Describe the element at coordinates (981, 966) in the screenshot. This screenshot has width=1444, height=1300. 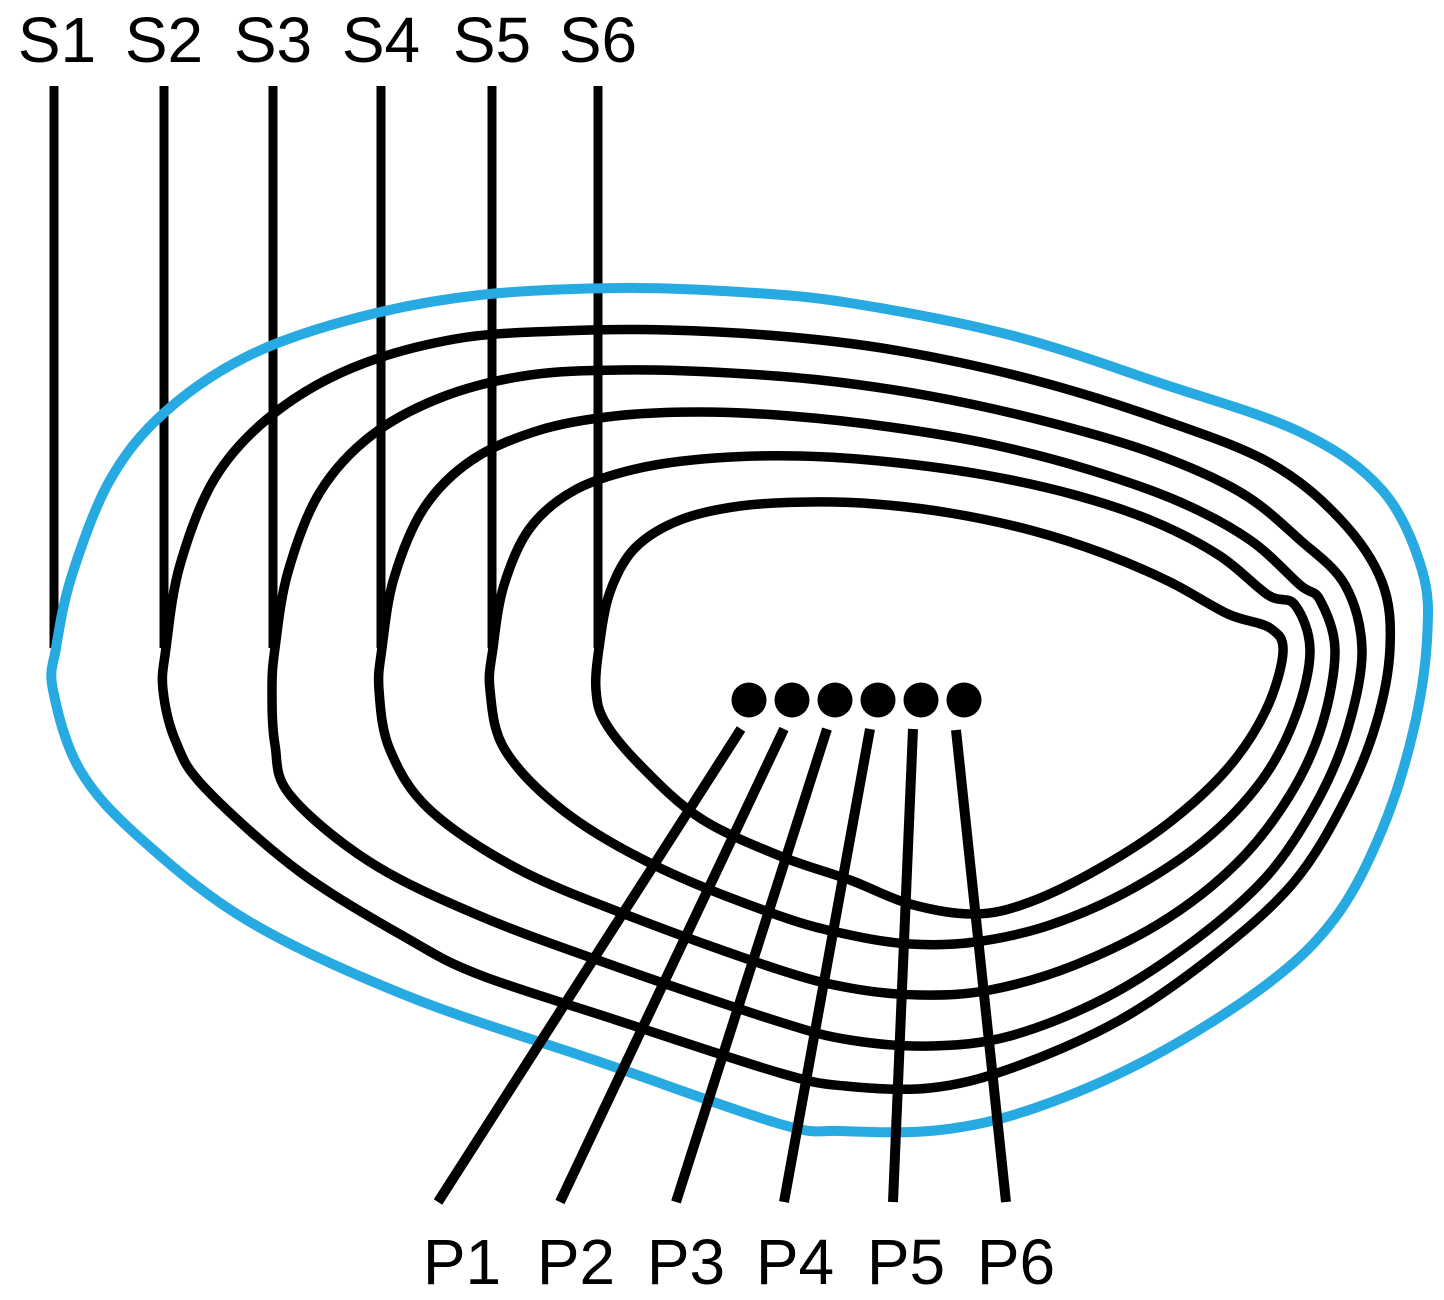
I see `point-ray-p6` at that location.